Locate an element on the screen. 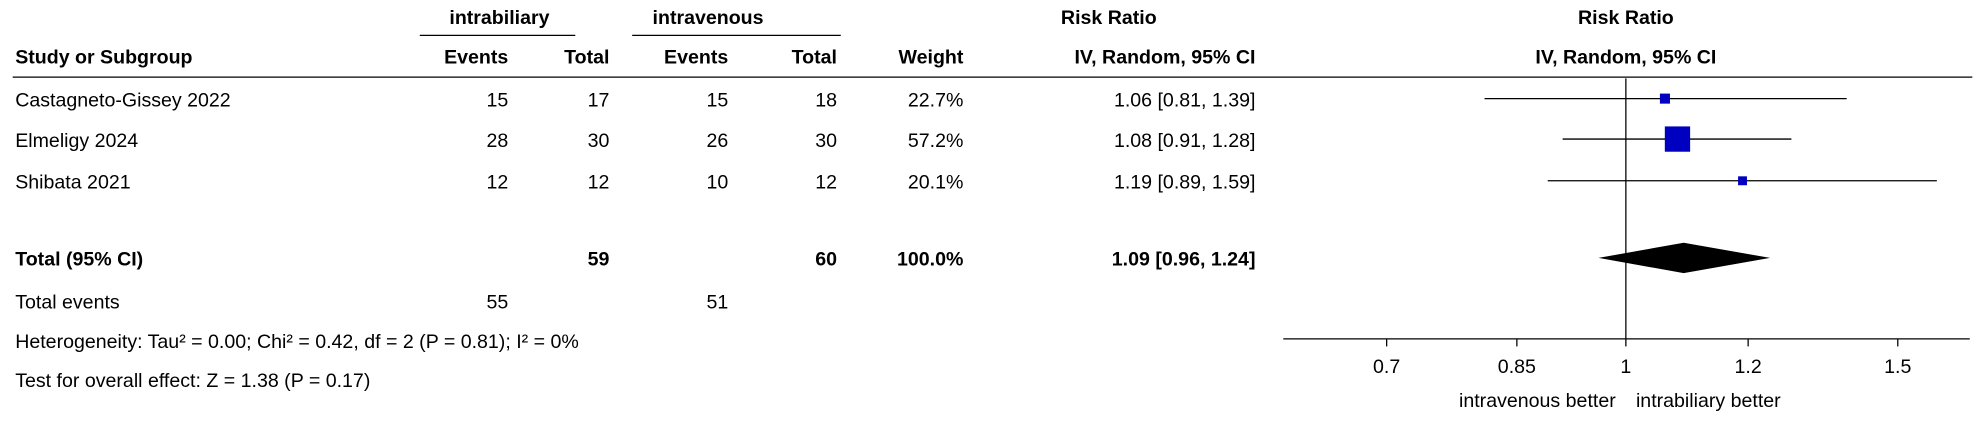 Image resolution: width=1985 pixels, height=421 pixels. cell: 20.1% is located at coordinates (936, 182).